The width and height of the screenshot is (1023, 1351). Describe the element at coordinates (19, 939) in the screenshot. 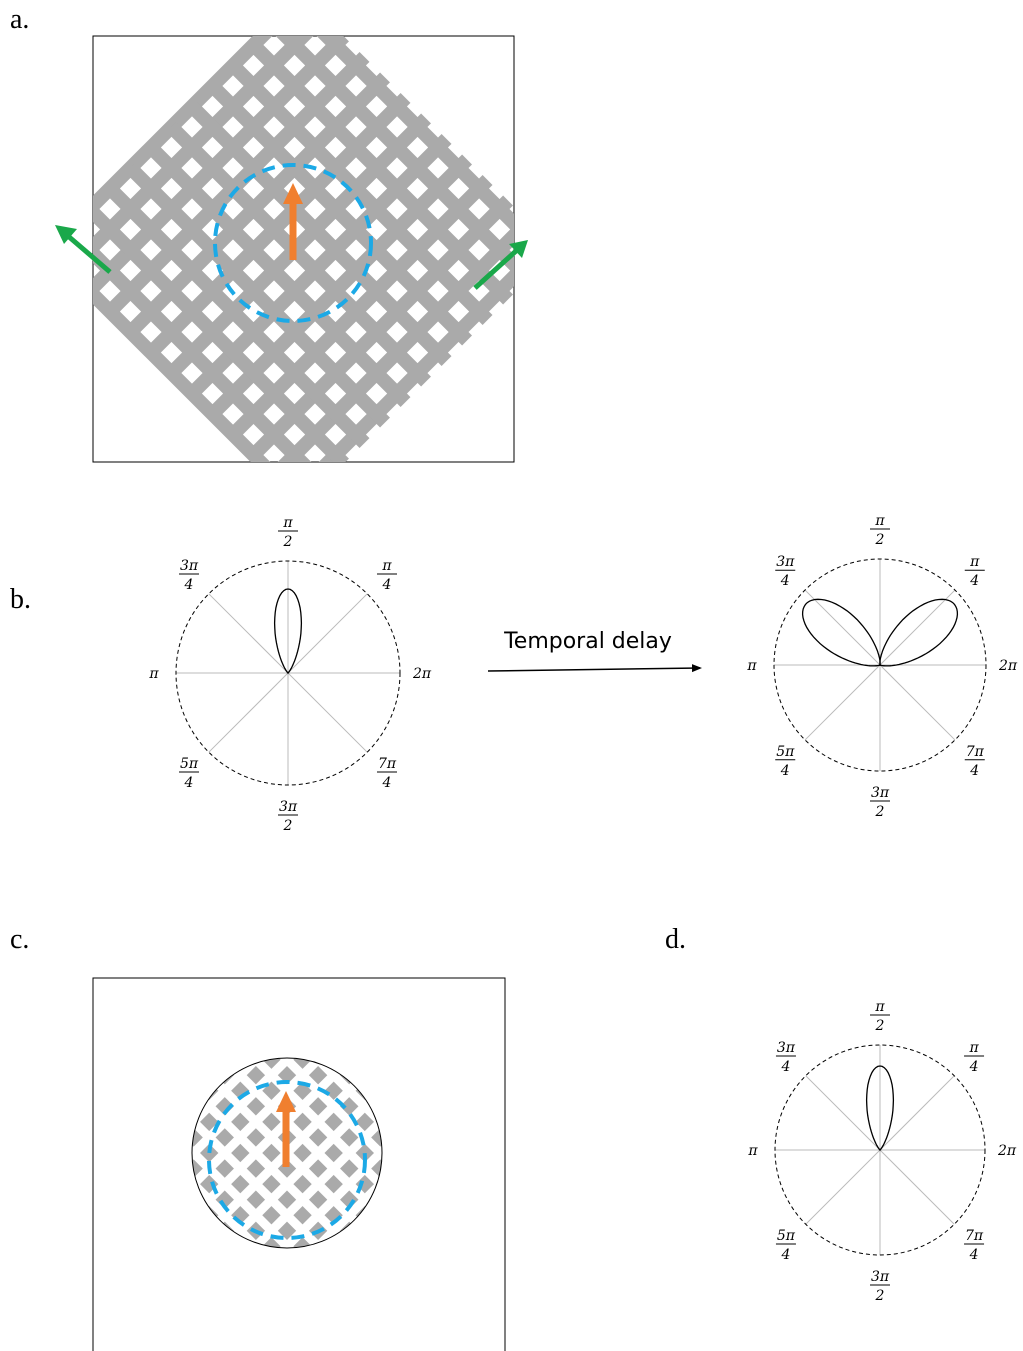

I see `panel-label: c.` at that location.